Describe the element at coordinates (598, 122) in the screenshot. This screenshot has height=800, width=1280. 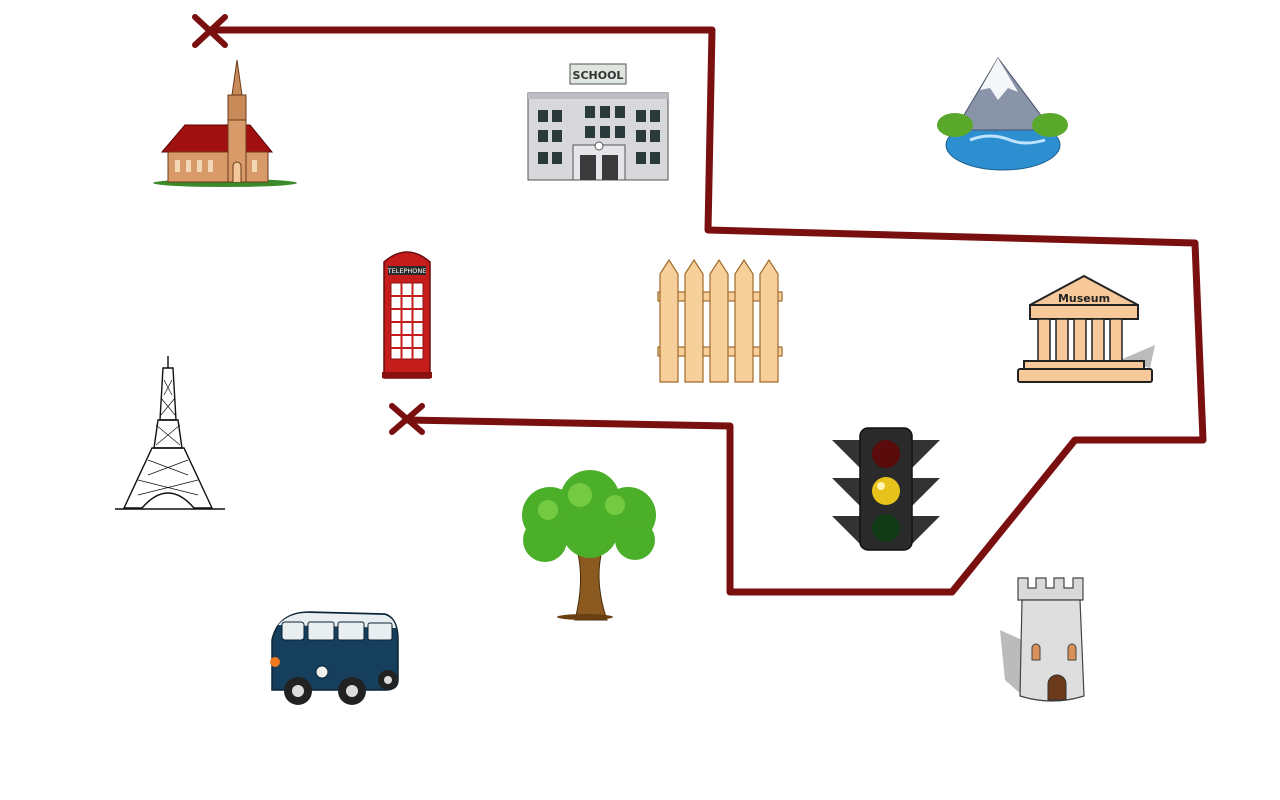
I see `school-icon: SCHOOL` at that location.